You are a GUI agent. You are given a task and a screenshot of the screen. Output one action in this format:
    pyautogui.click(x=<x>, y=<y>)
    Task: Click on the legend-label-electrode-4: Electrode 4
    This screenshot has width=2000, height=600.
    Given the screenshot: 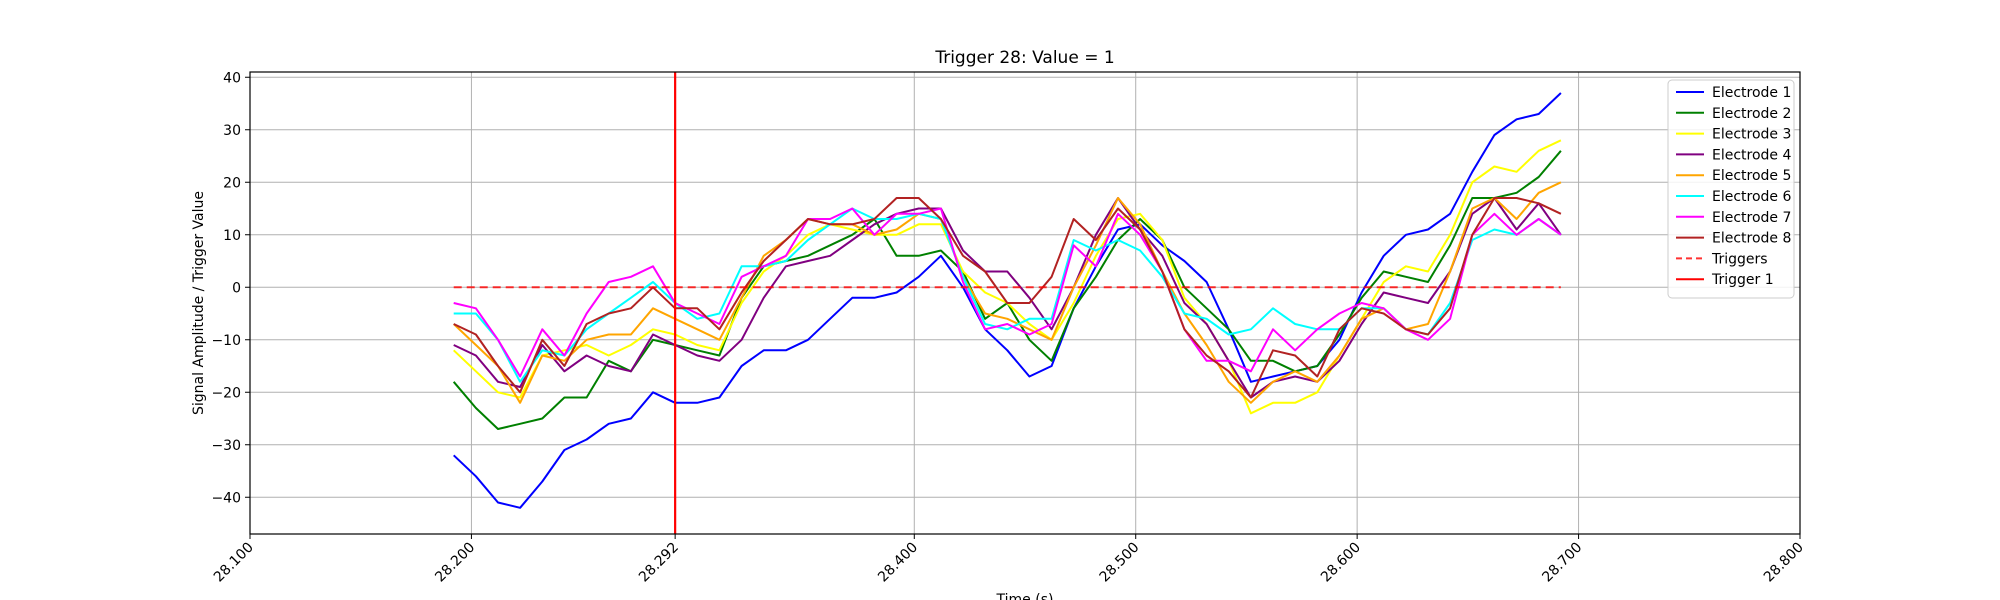 What is the action you would take?
    pyautogui.click(x=1751, y=155)
    